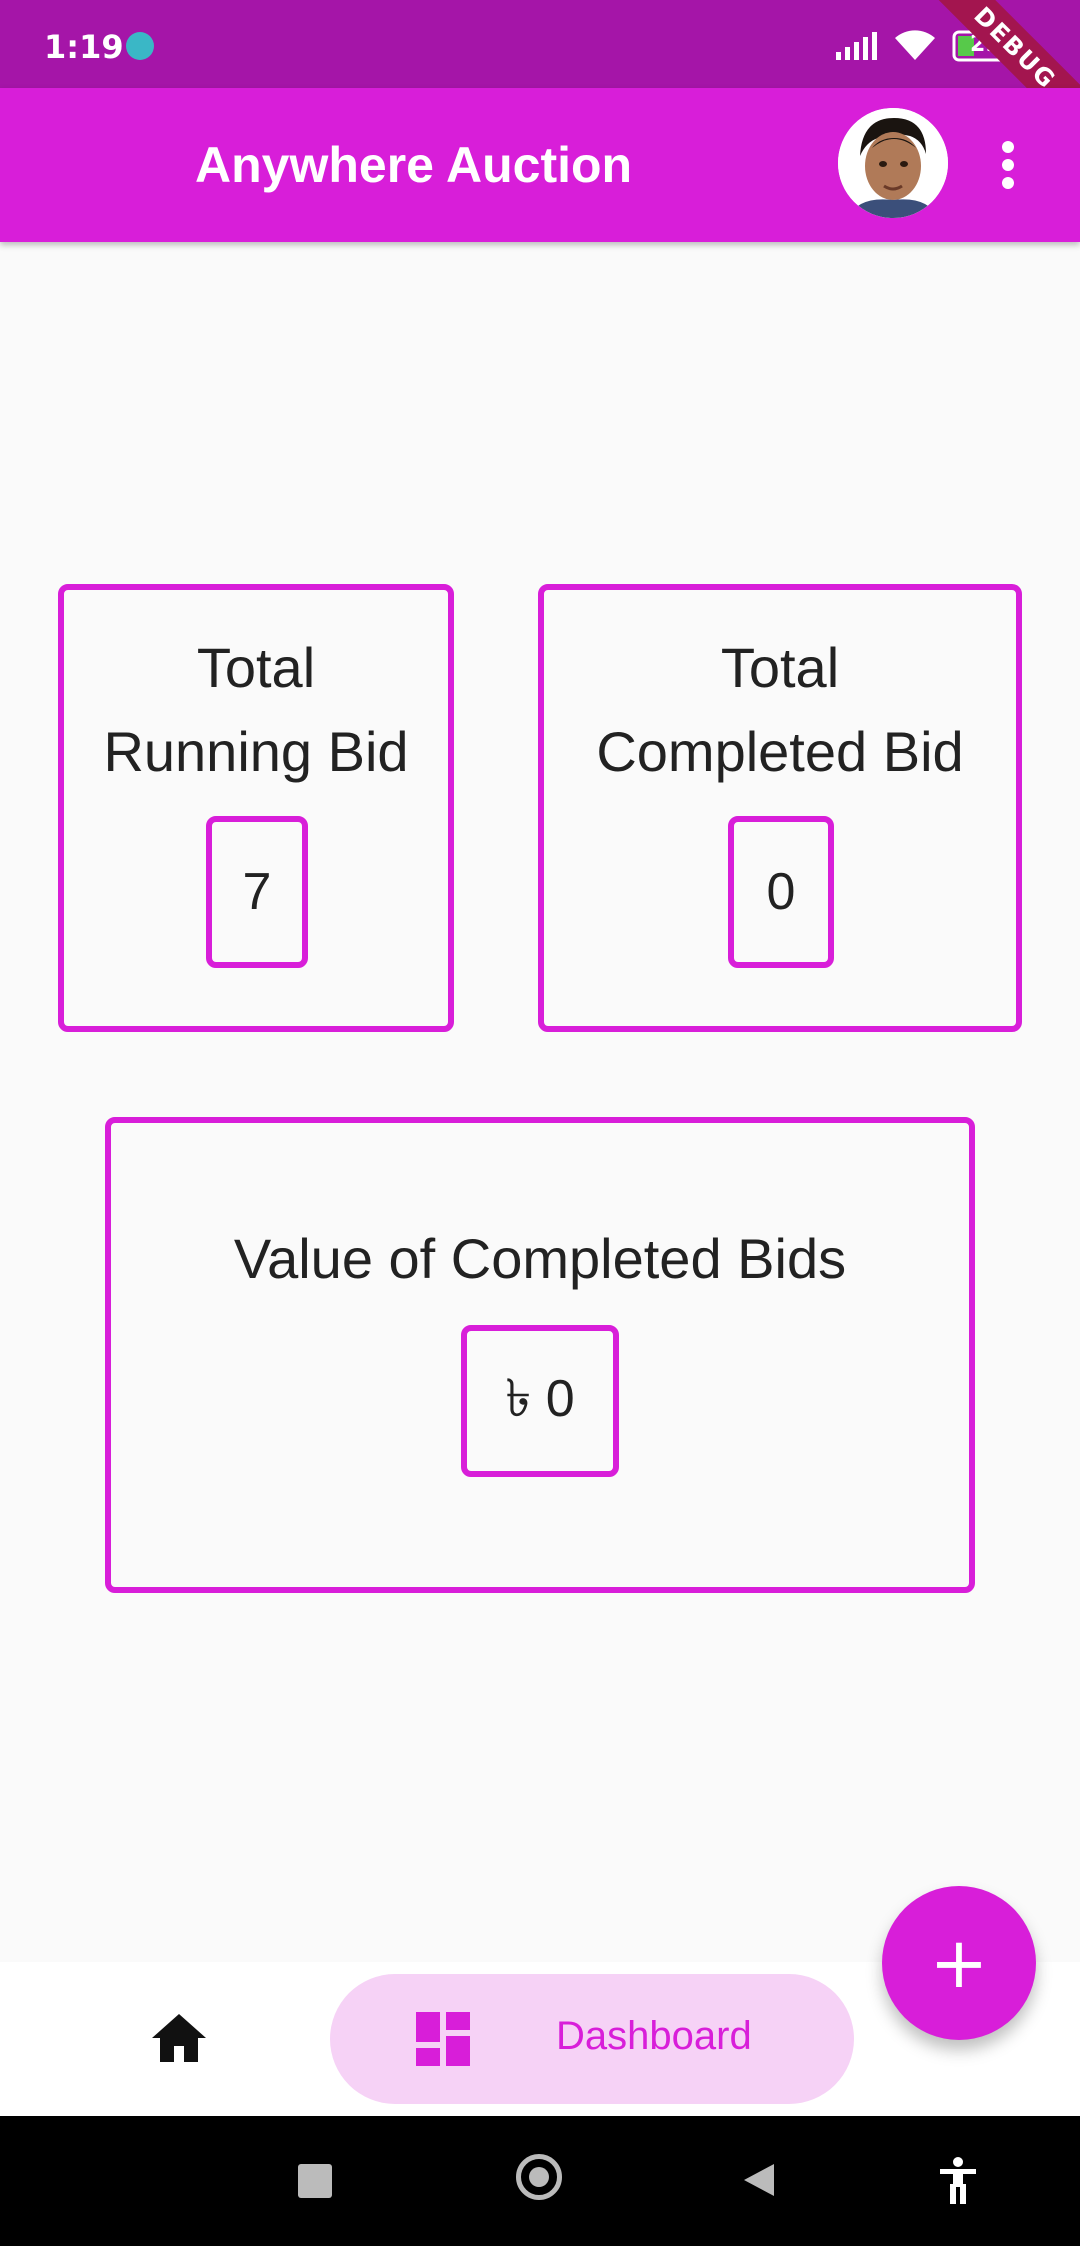 The image size is (1080, 2246). What do you see at coordinates (856, 46) in the screenshot?
I see `signal-icon` at bounding box center [856, 46].